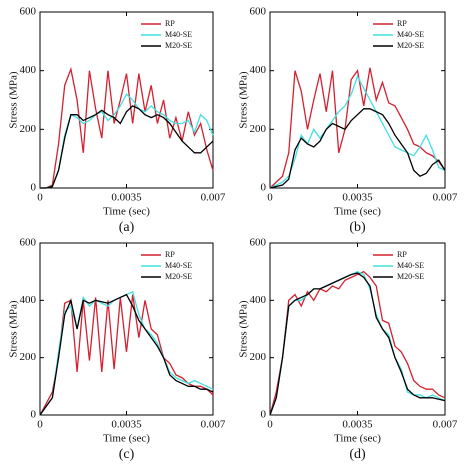  Describe the element at coordinates (357, 454) in the screenshot. I see `caption: (d)` at that location.